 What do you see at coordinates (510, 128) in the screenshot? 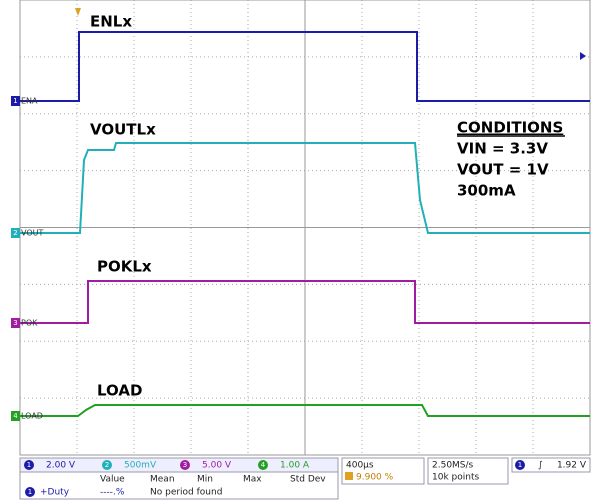
I see `conditions-heading: CONDITIONS` at bounding box center [510, 128].